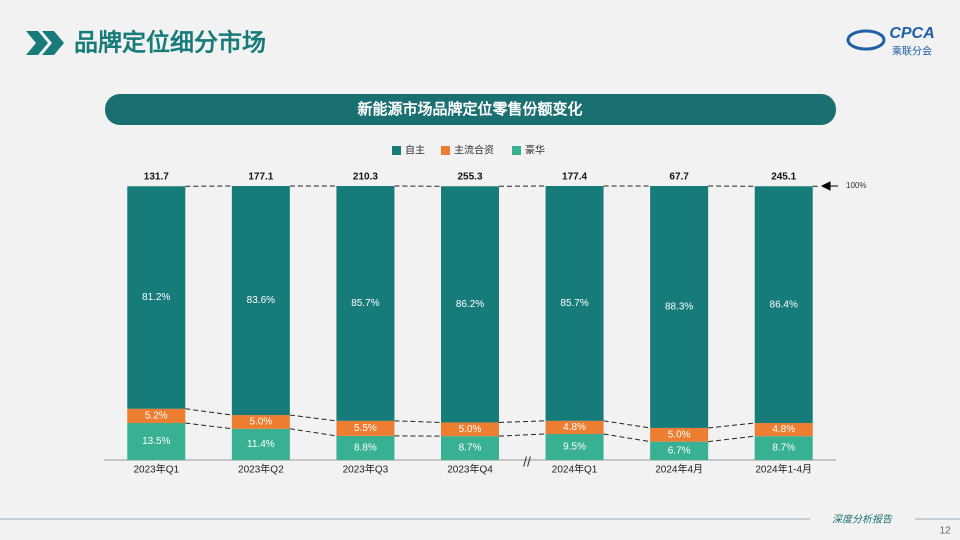  I want to click on x-tick-label: 2023年Q2, so click(261, 469).